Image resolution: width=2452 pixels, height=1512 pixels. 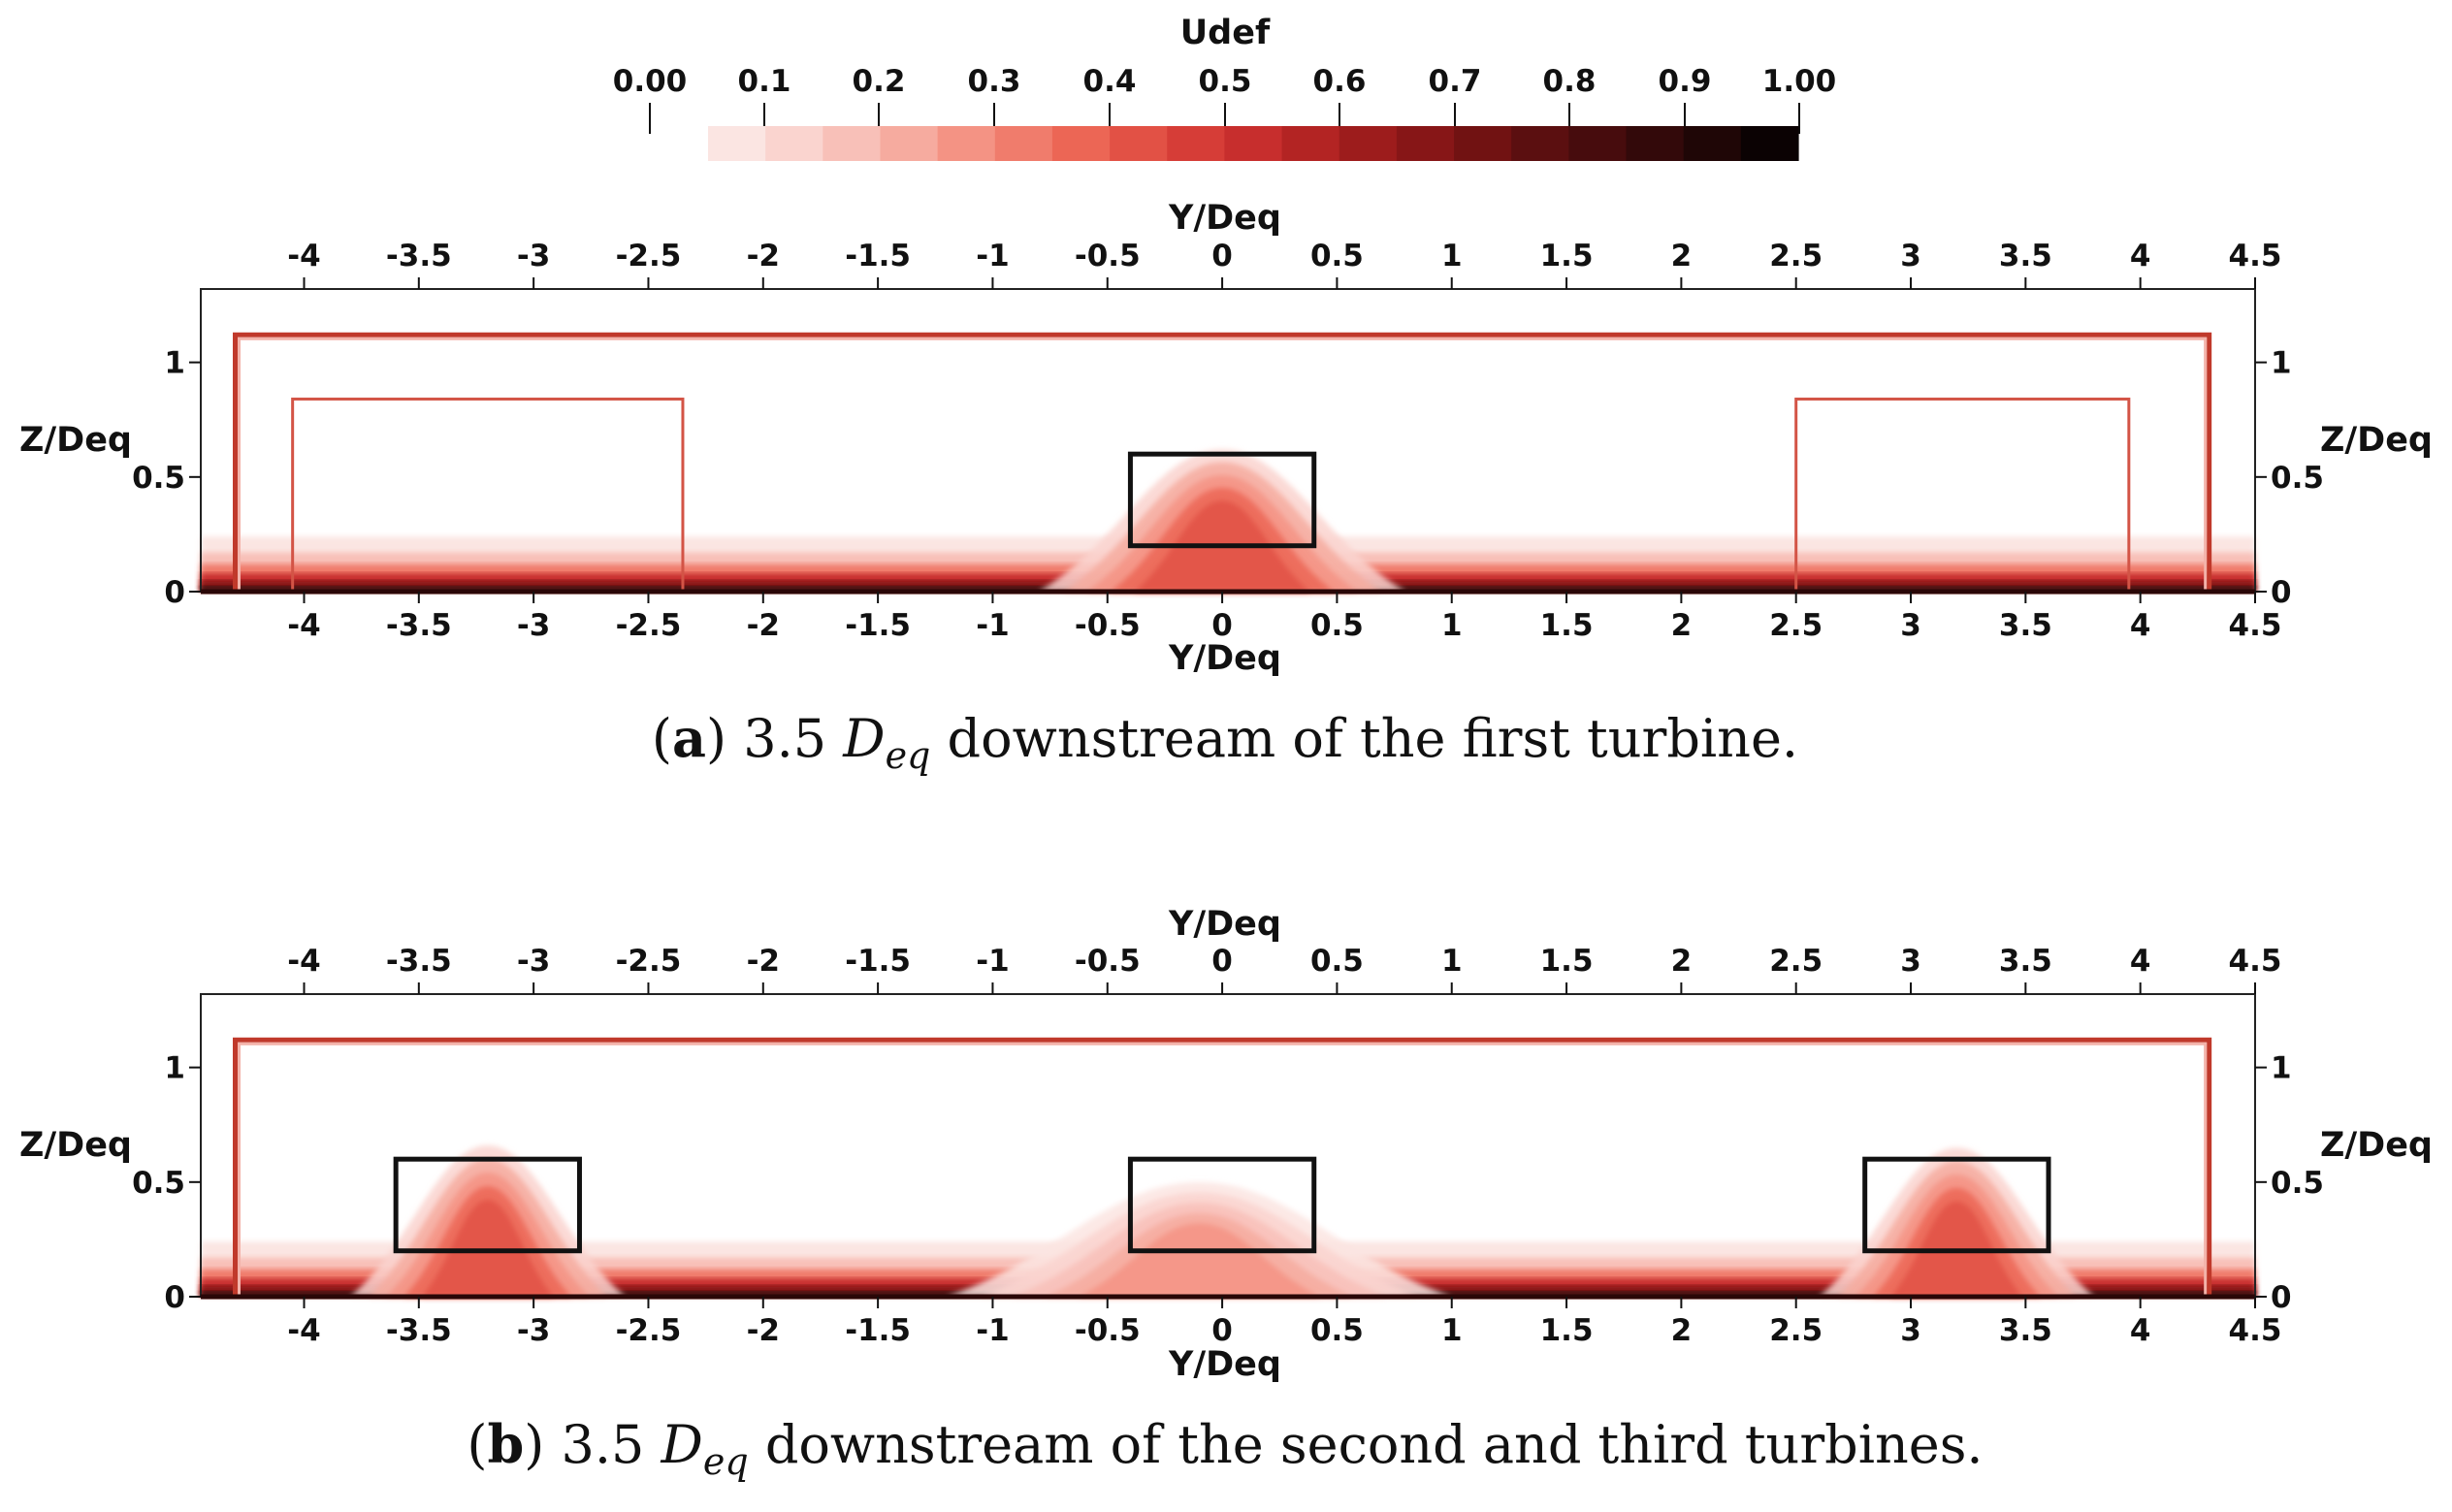 I want to click on x-tick-label-bottom: 4.5, so click(x=2255, y=1330).